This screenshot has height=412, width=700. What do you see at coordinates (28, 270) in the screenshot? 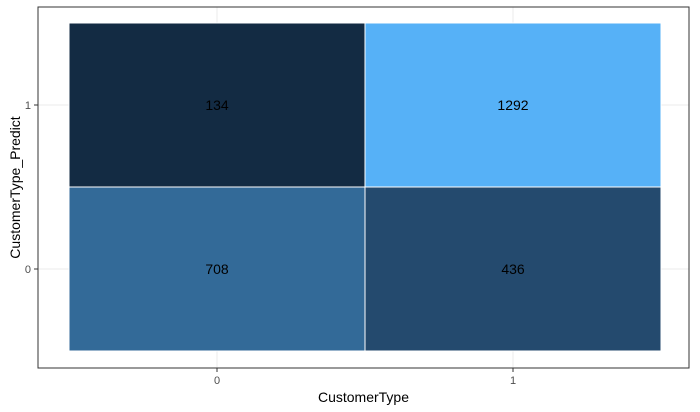
I see `y-tick-label: 0` at bounding box center [28, 270].